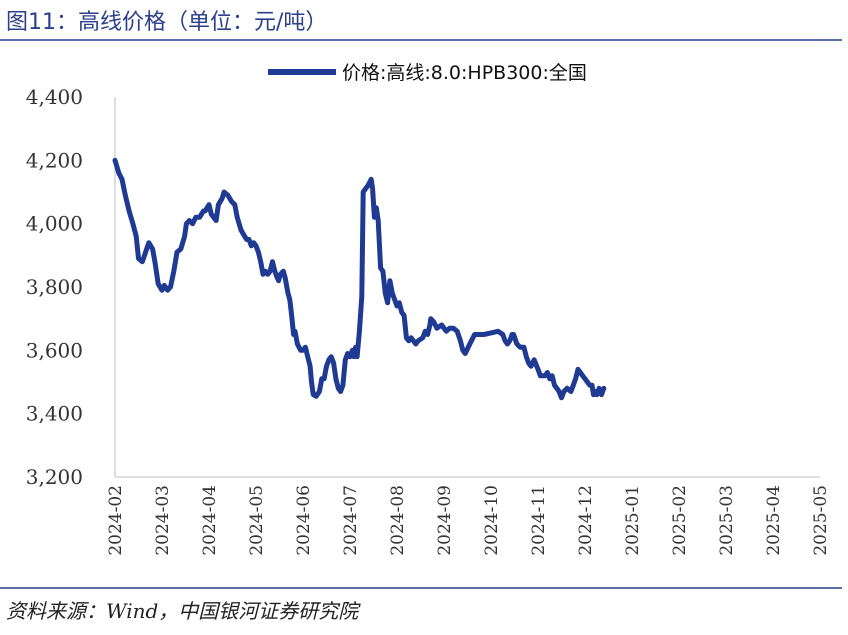 This screenshot has height=635, width=848. I want to click on y-tick-label: 3,600, so click(54, 350).